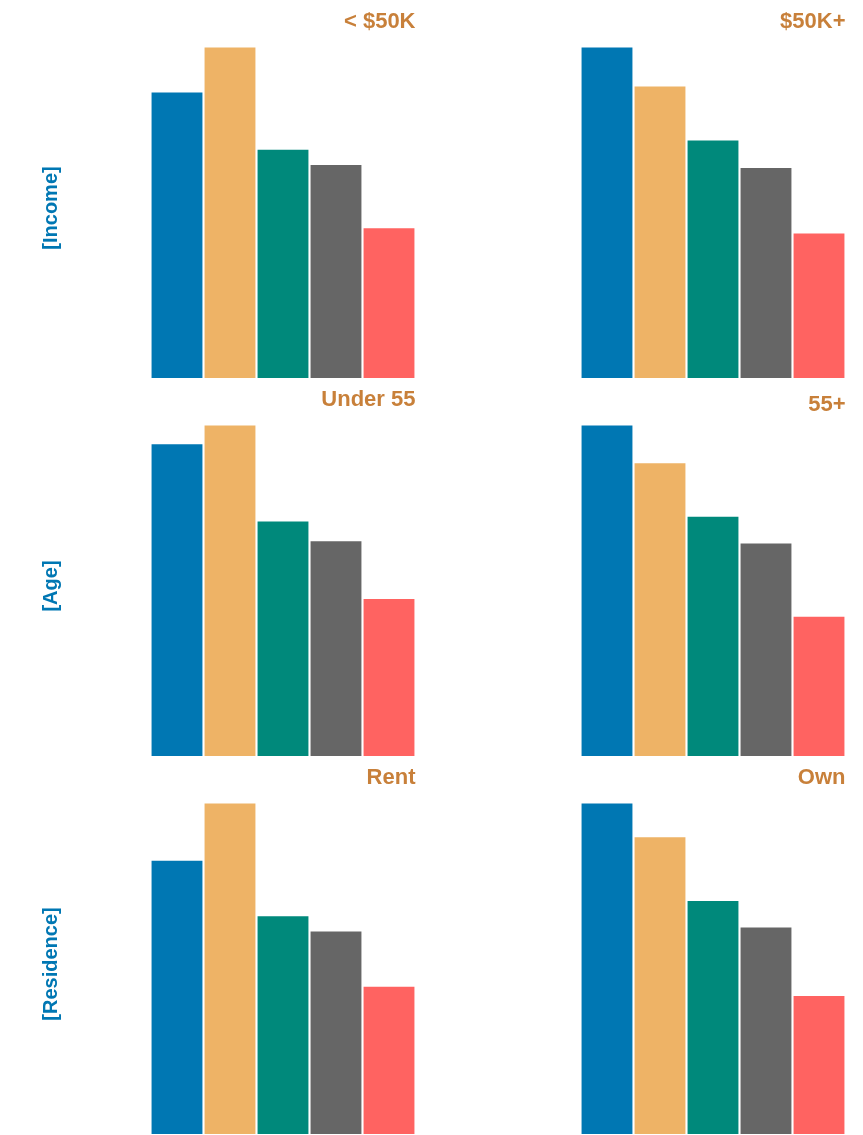 This screenshot has width=863, height=1135. What do you see at coordinates (49, 964) in the screenshot?
I see `y-axis-title: [Residence]` at bounding box center [49, 964].